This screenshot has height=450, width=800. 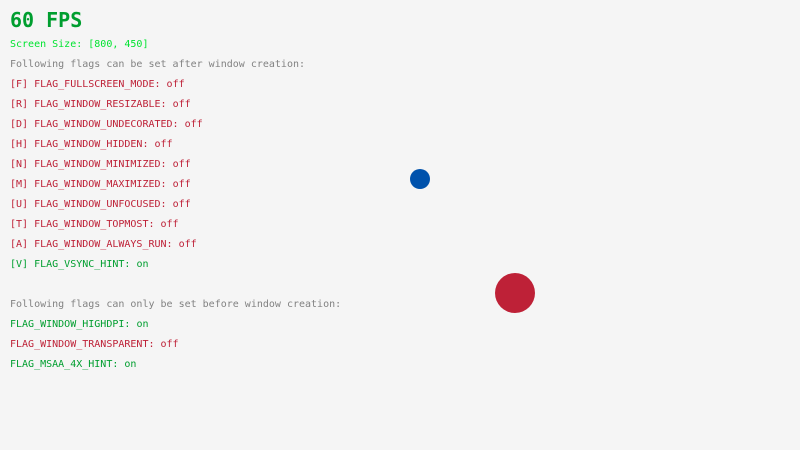 What do you see at coordinates (46, 20) in the screenshot?
I see `fps-counter: 60 FPS` at bounding box center [46, 20].